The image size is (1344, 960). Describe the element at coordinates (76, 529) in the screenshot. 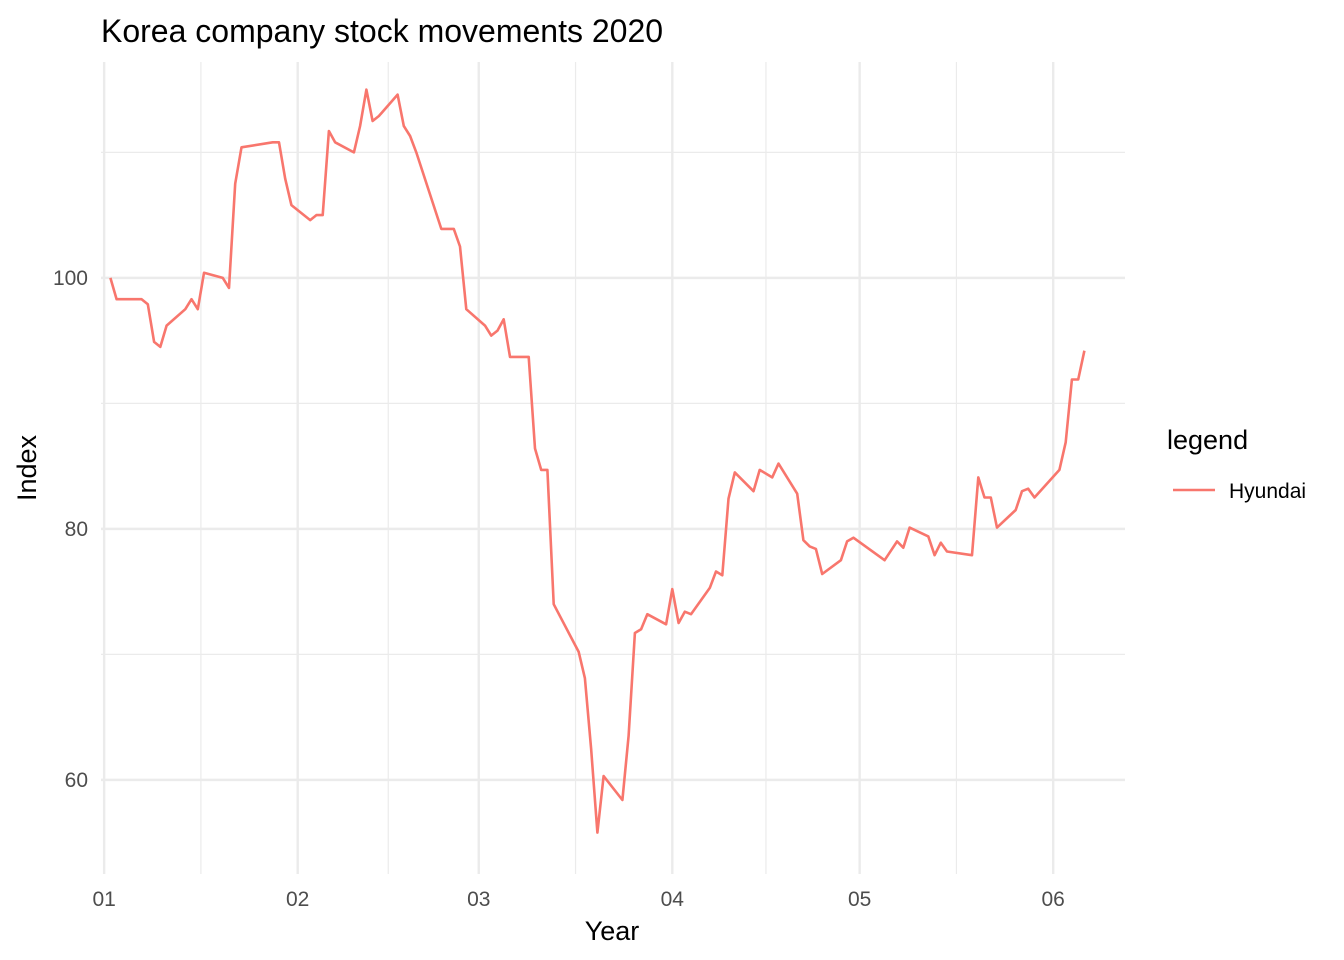

I see `y-tick-label: 80` at that location.